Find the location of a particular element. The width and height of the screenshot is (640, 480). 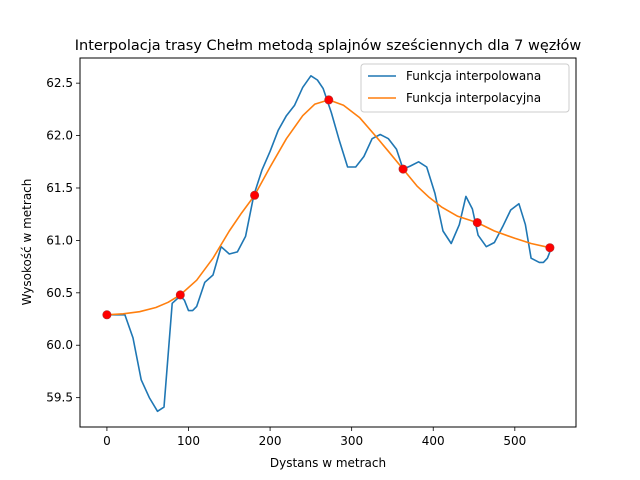

x-tick-label: 400 is located at coordinates (433, 441).